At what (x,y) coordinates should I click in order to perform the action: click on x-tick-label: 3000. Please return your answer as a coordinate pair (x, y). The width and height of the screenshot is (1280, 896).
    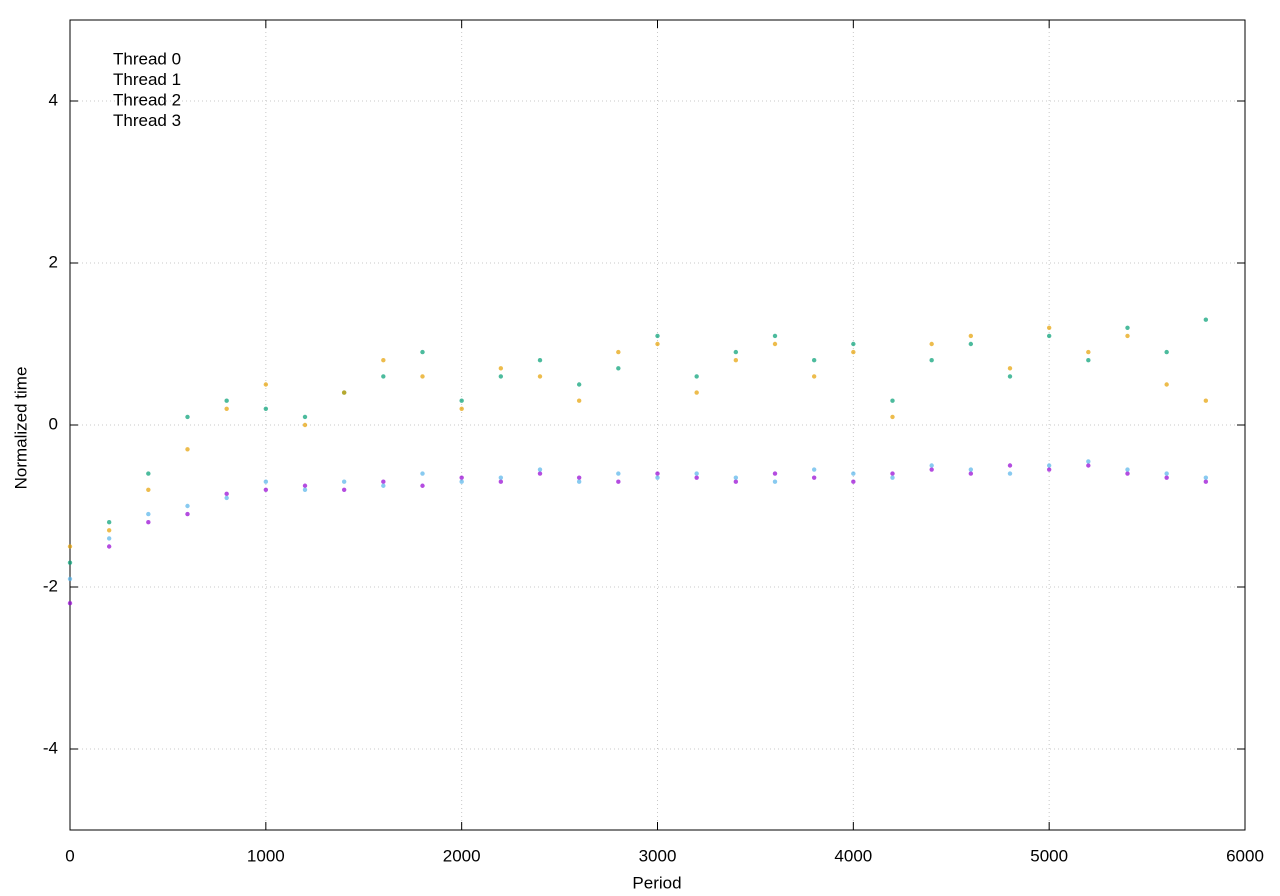
    Looking at the image, I should click on (658, 855).